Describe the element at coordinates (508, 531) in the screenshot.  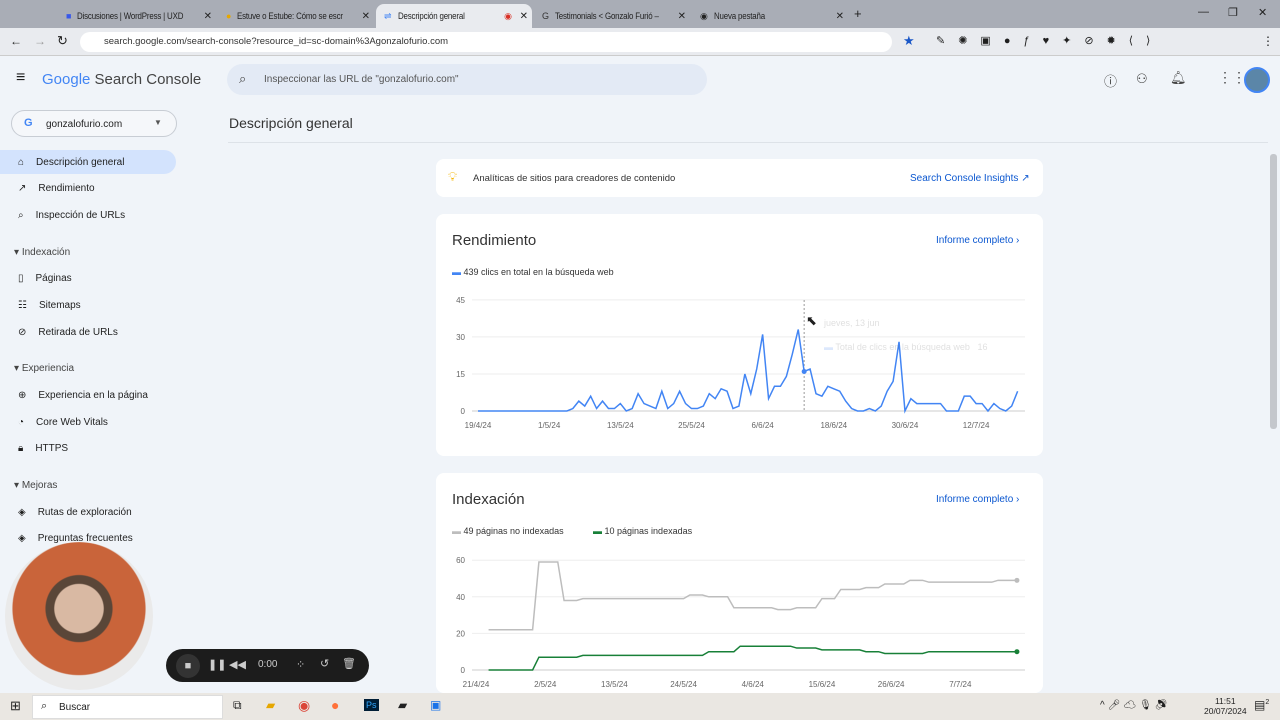
I see `legend-not-indexed: ▬ 49 páginas no indexadas` at that location.